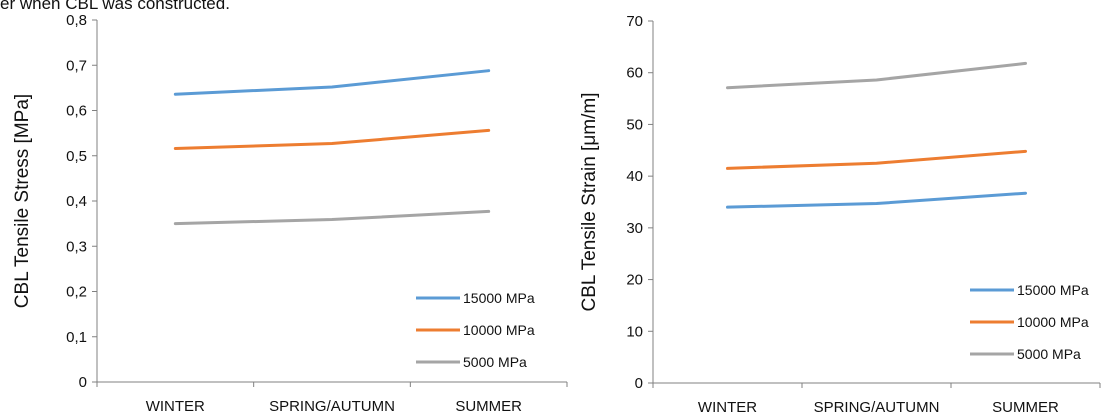 This screenshot has width=1110, height=418. What do you see at coordinates (634, 331) in the screenshot?
I see `y-tick-label: 10` at bounding box center [634, 331].